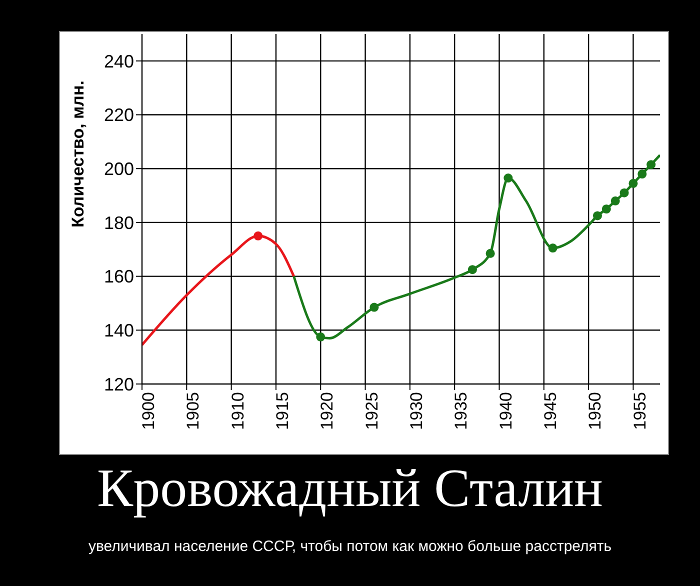  I want to click on text: Кровожадный Сталин, so click(350, 488).